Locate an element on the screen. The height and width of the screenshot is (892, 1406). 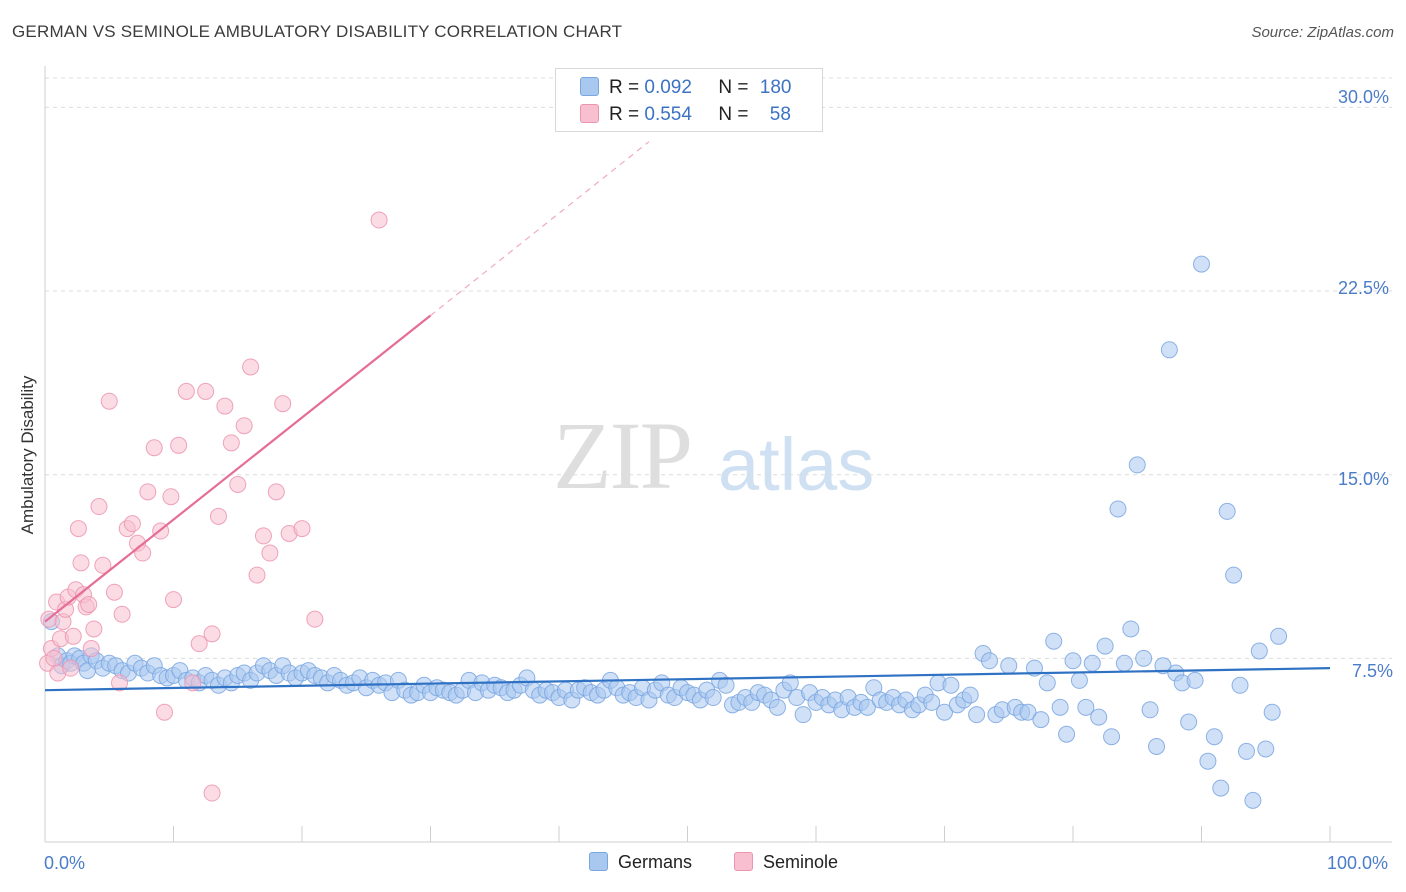
germans-r-value: 0.092 is located at coordinates (668, 87).